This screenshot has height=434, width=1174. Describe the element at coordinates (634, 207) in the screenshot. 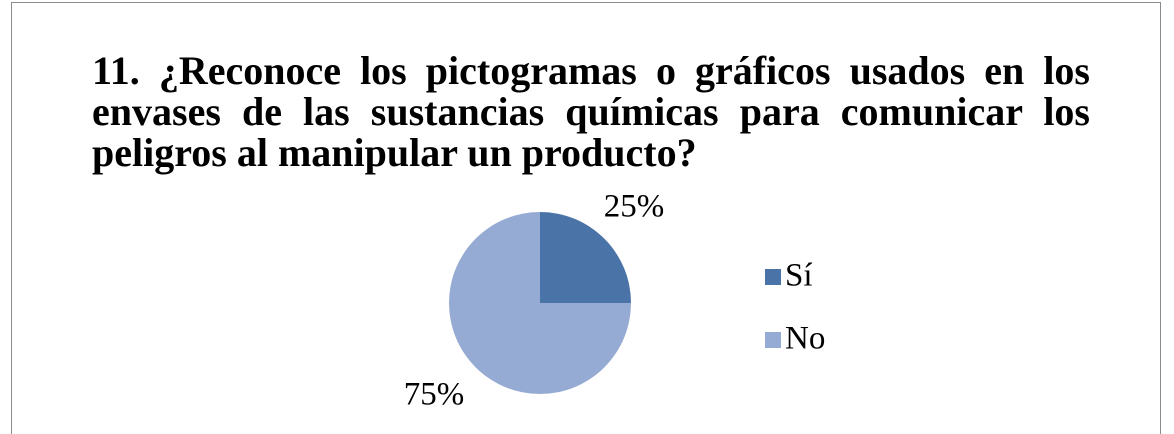

I see `data-label: 25%` at that location.